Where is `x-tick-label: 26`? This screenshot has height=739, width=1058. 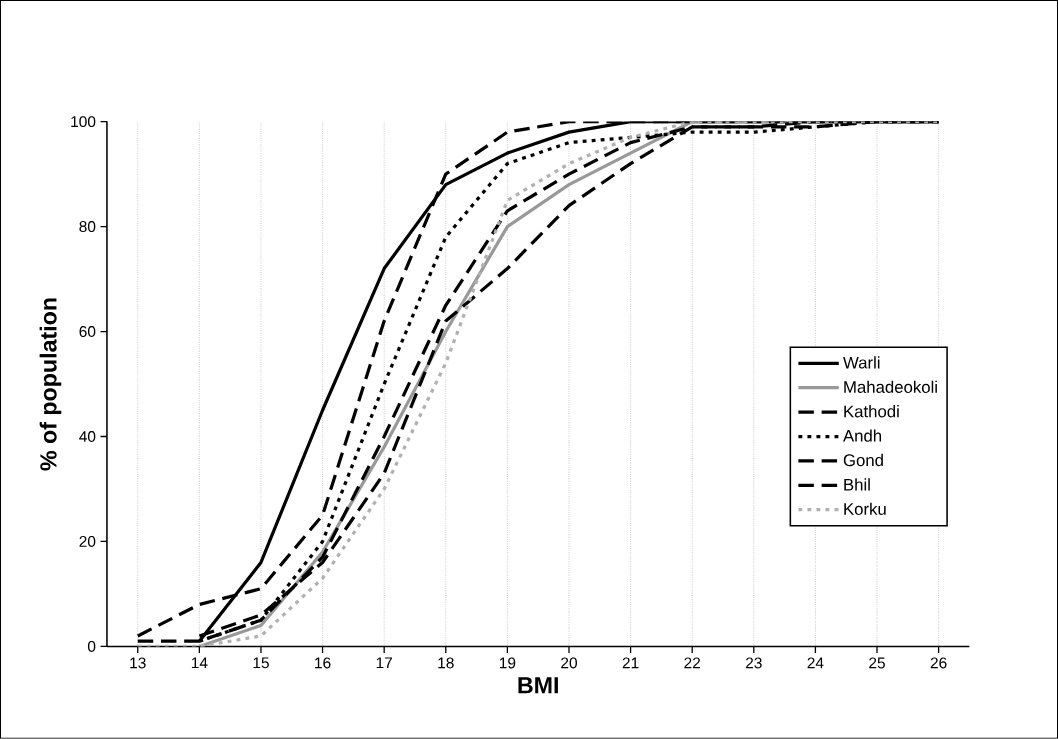 x-tick-label: 26 is located at coordinates (938, 663).